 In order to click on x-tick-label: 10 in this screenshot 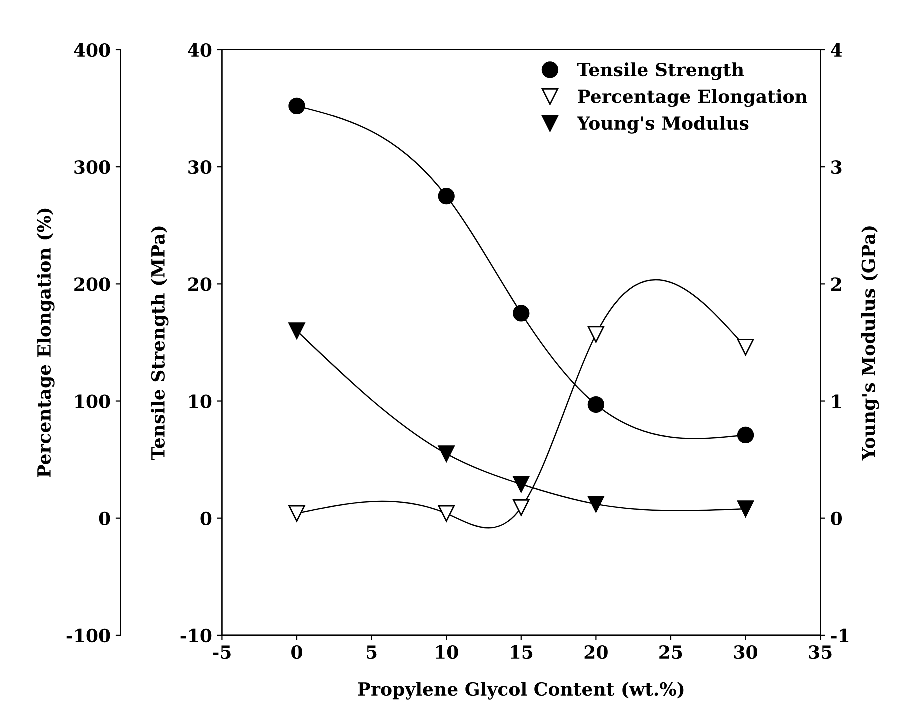, I will do `click(447, 653)`.